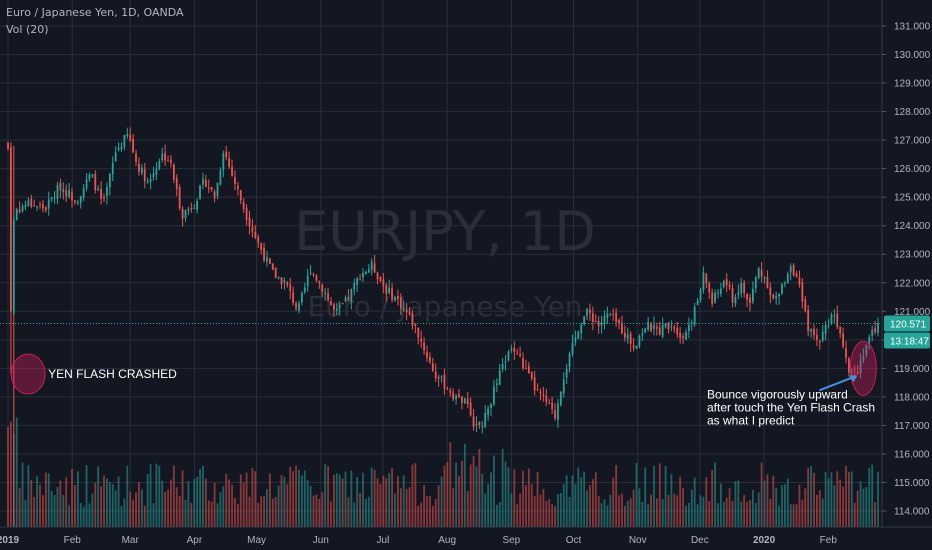 The image size is (932, 550). What do you see at coordinates (95, 12) in the screenshot?
I see `symbol-title: Euro / Japanese Yen, 1D, OANDA` at bounding box center [95, 12].